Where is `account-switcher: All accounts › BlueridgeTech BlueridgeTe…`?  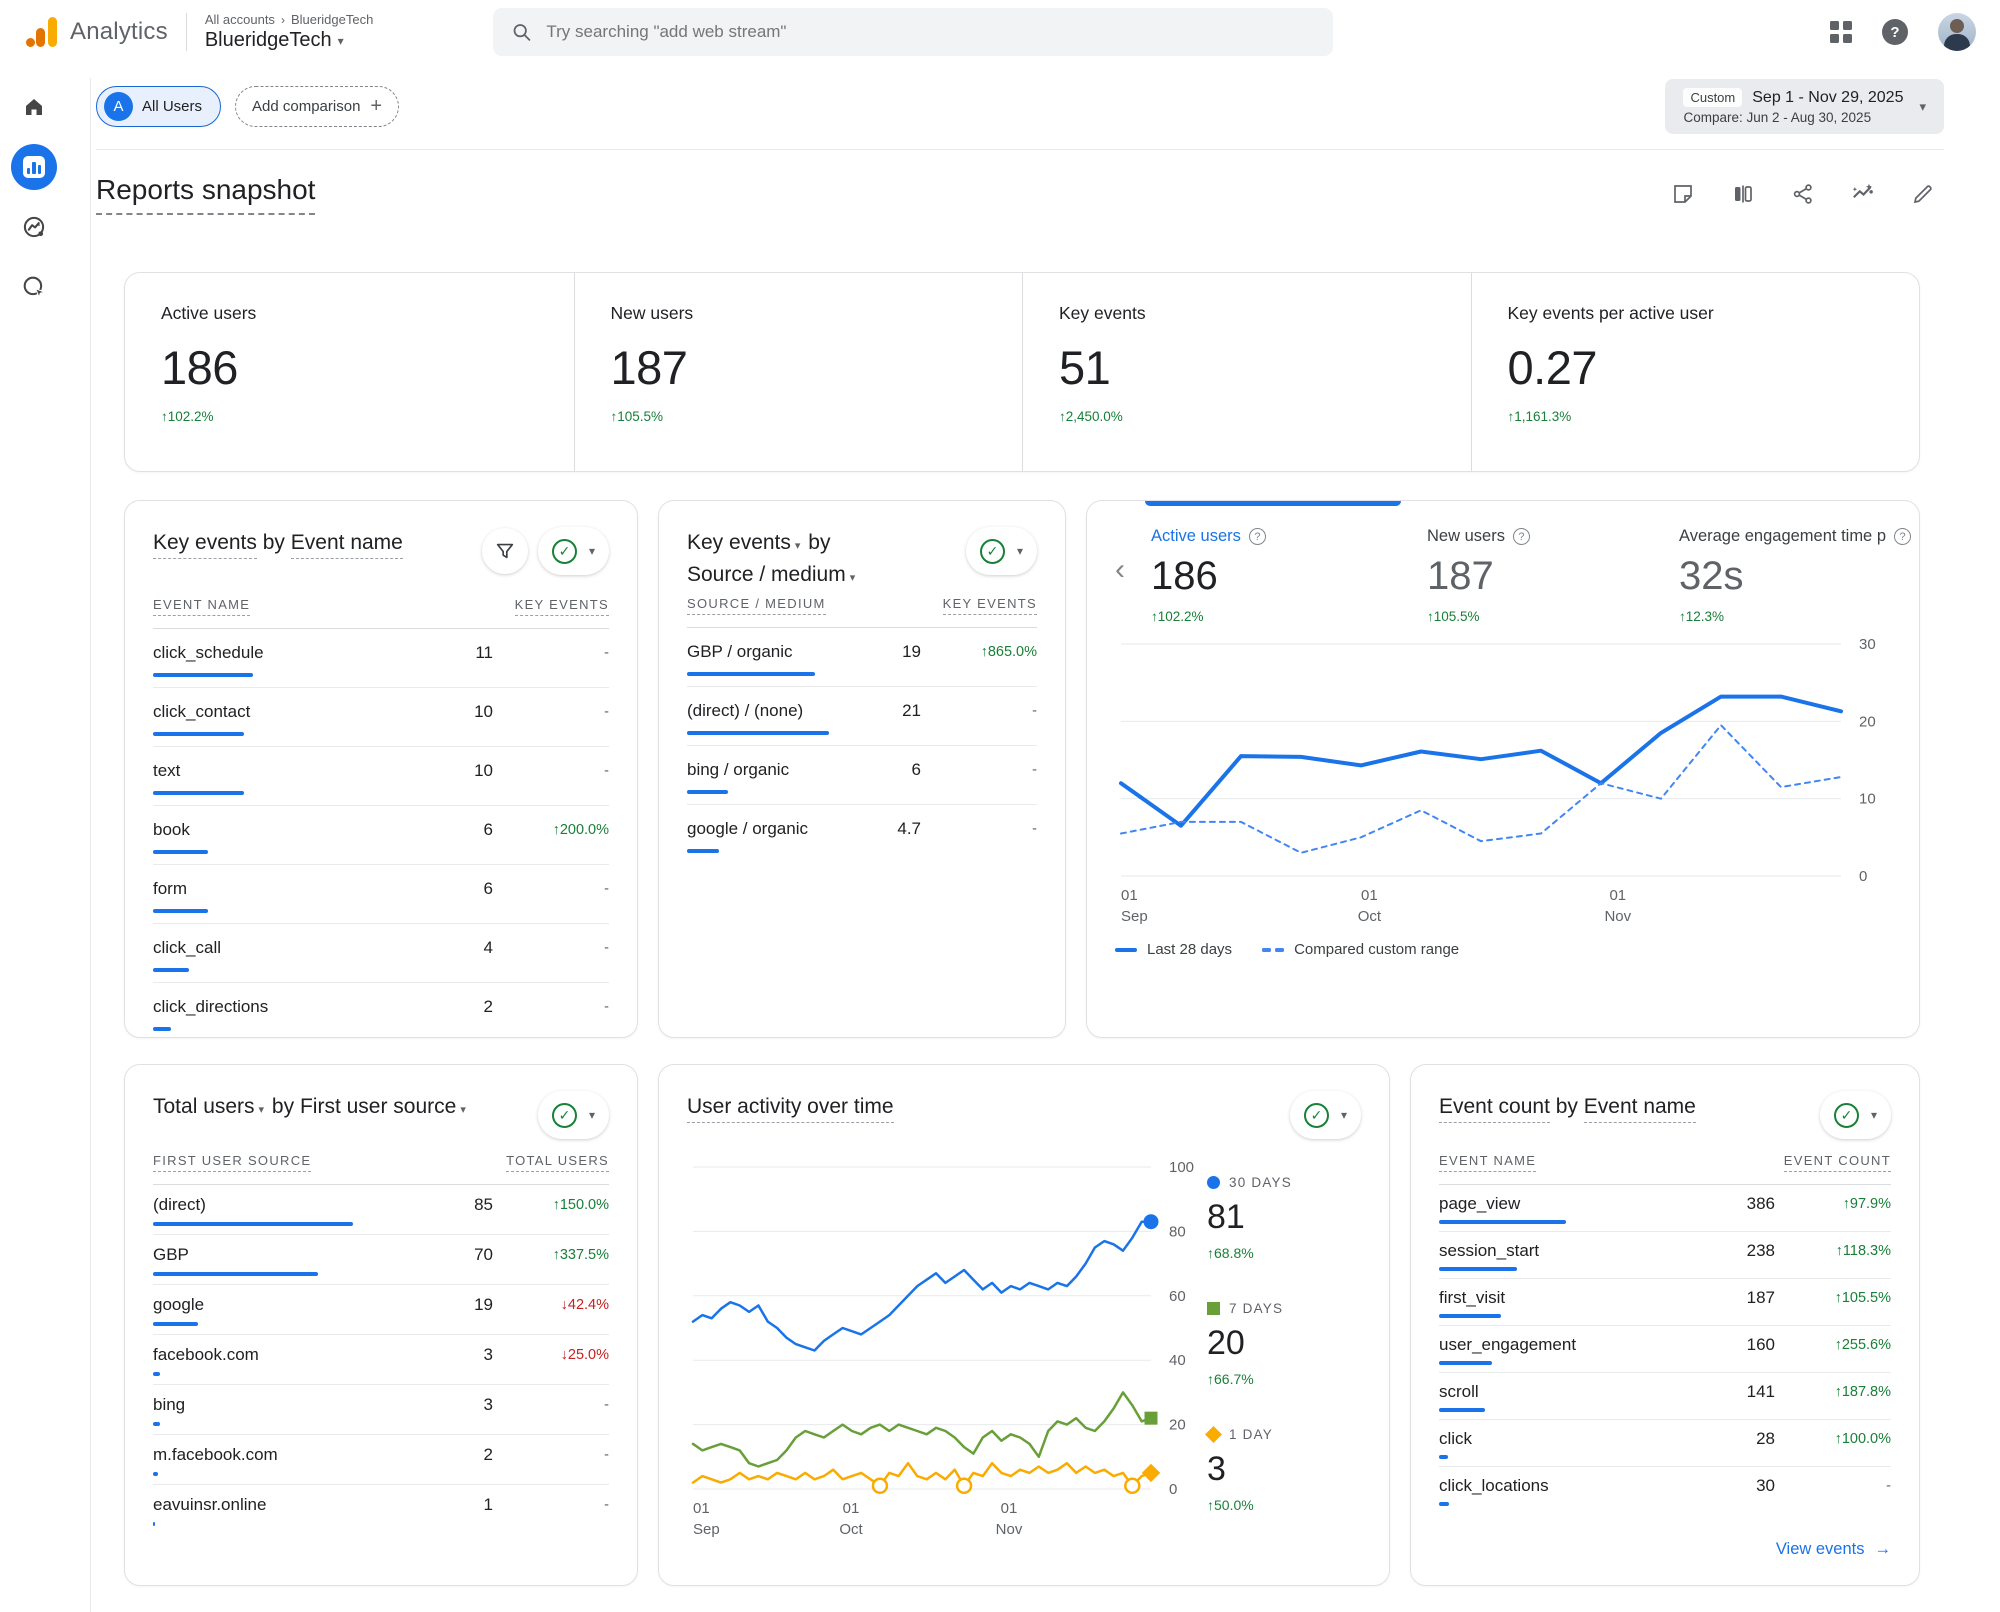 account-switcher: All accounts › BlueridgeTech BlueridgeTe… is located at coordinates (289, 32).